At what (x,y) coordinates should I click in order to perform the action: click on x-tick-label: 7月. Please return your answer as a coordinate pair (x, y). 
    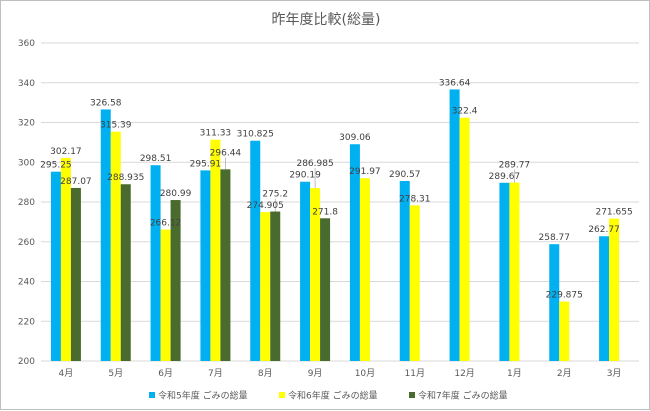
    Looking at the image, I should click on (215, 373).